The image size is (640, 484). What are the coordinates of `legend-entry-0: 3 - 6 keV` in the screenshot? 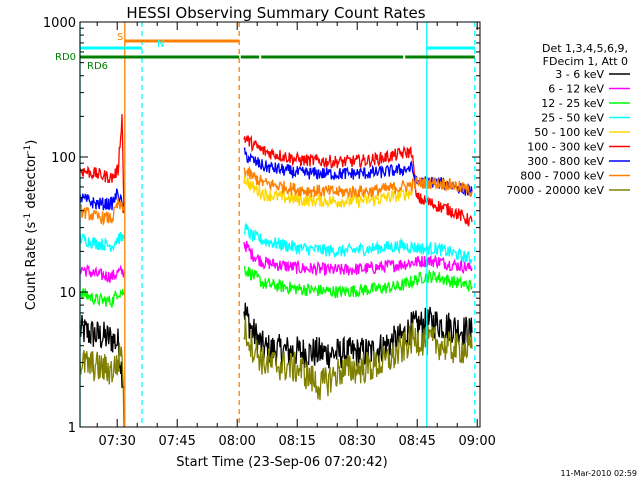 It's located at (579, 74).